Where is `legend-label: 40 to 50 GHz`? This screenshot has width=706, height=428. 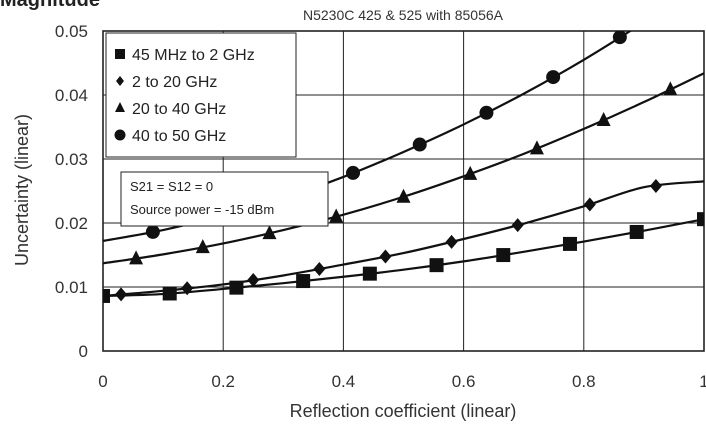 legend-label: 40 to 50 GHz is located at coordinates (179, 136).